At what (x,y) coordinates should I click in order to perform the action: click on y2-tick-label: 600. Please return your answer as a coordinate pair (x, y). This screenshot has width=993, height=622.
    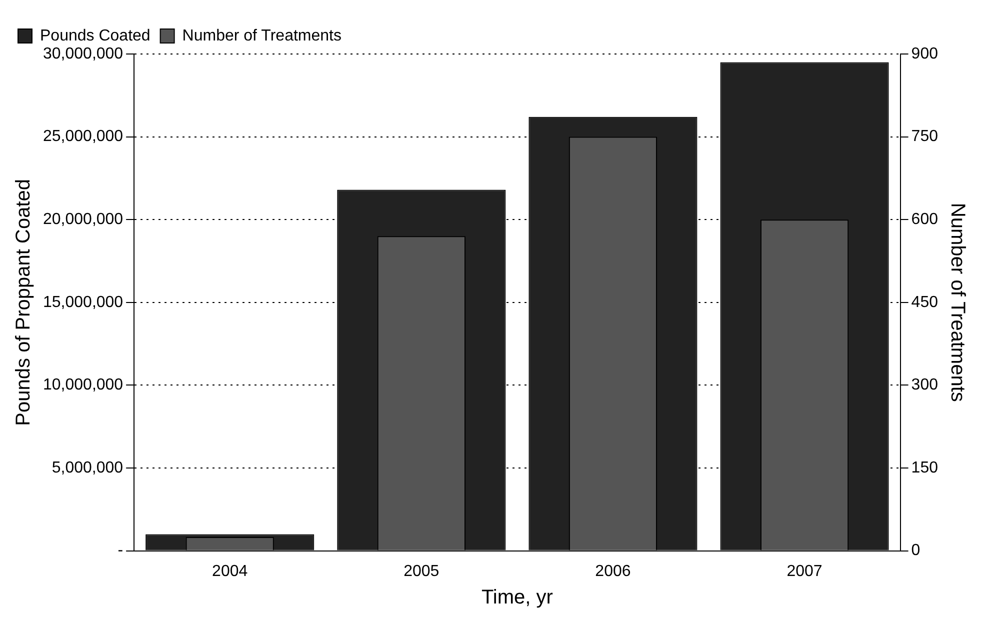
    Looking at the image, I should click on (924, 219).